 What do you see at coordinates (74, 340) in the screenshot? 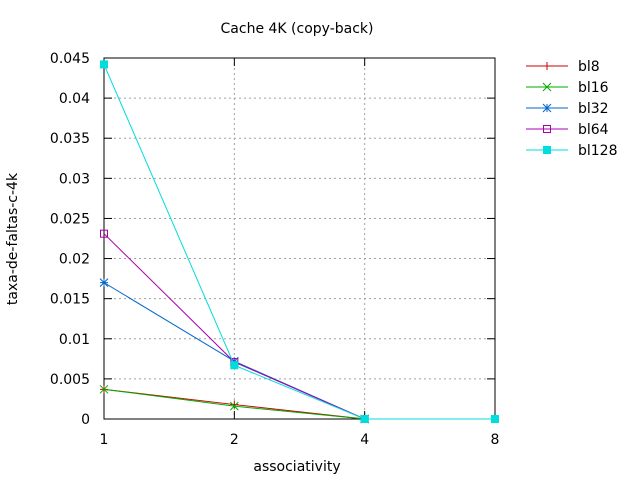
I see `y-tick-label: 0.01` at bounding box center [74, 340].